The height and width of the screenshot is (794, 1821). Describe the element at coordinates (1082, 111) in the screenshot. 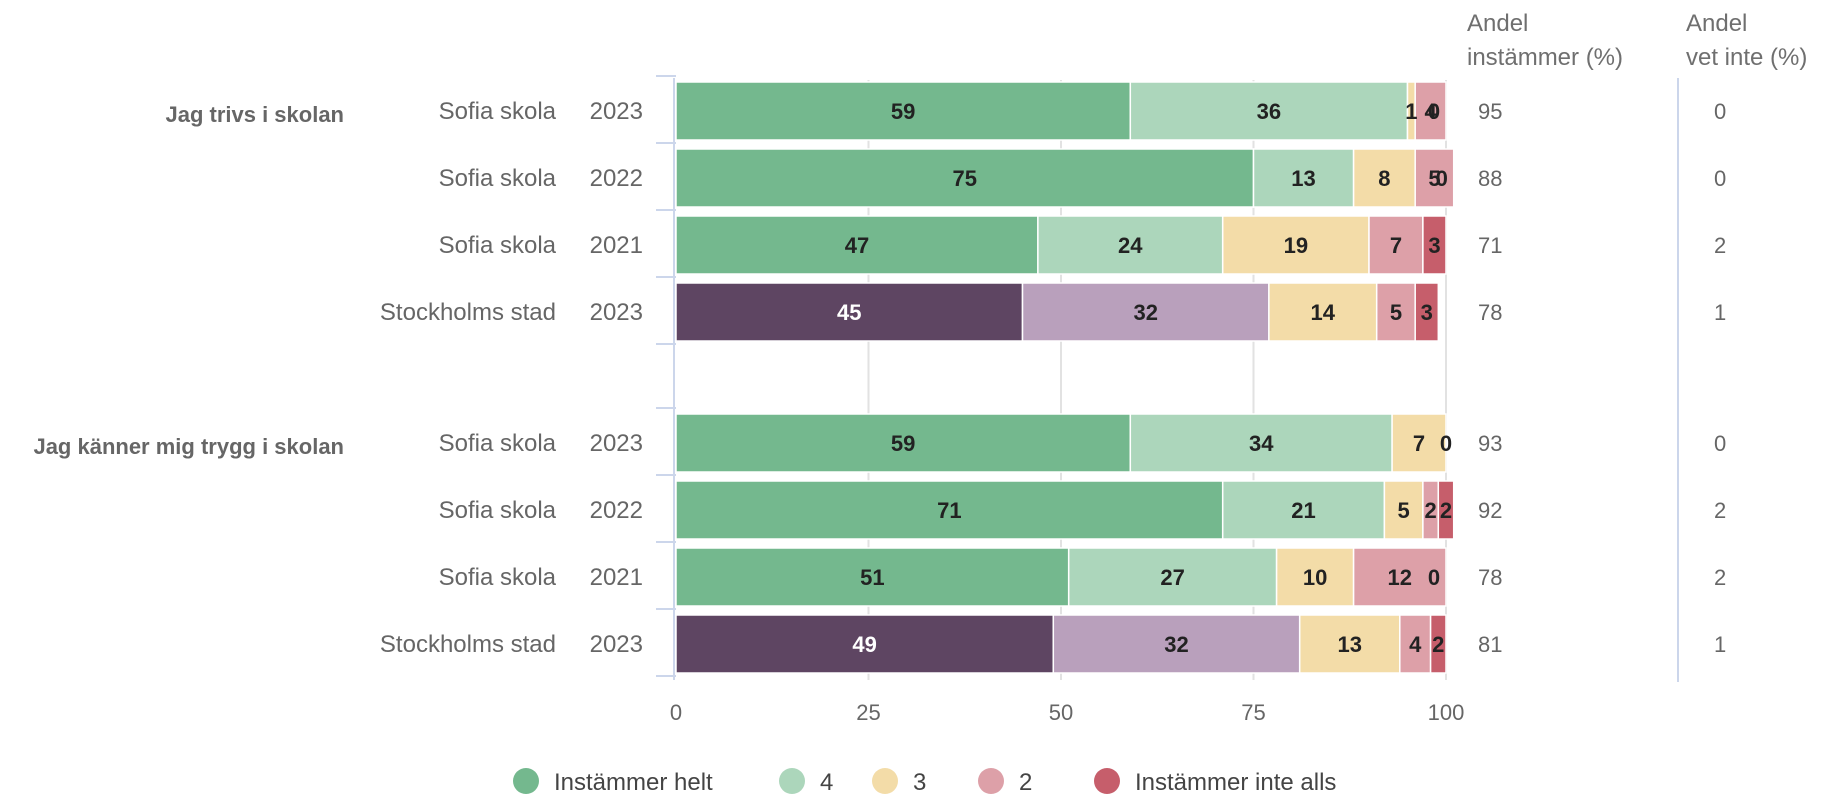

I see `bar-row: Sofia skola 2023 59 36 1 40 95 0` at that location.